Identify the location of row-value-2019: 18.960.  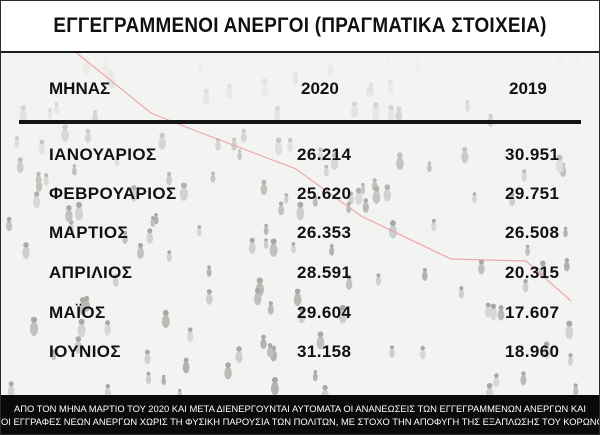
(532, 351).